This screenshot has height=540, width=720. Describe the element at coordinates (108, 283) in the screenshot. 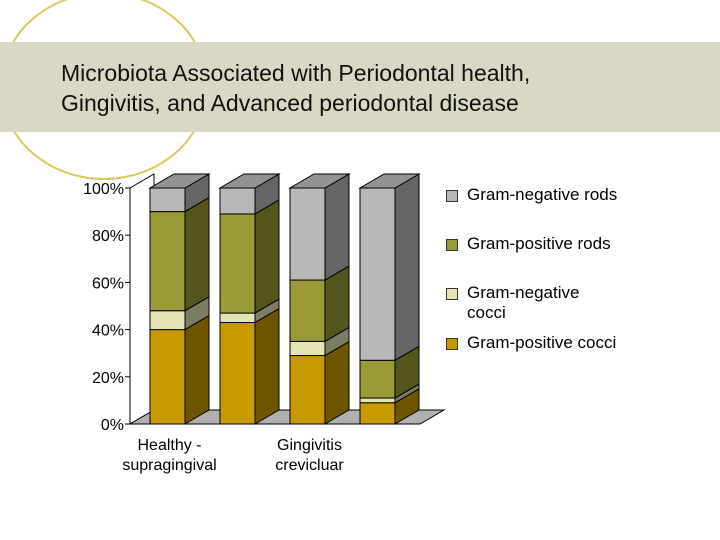

I see `y-tick-label: 60%` at that location.